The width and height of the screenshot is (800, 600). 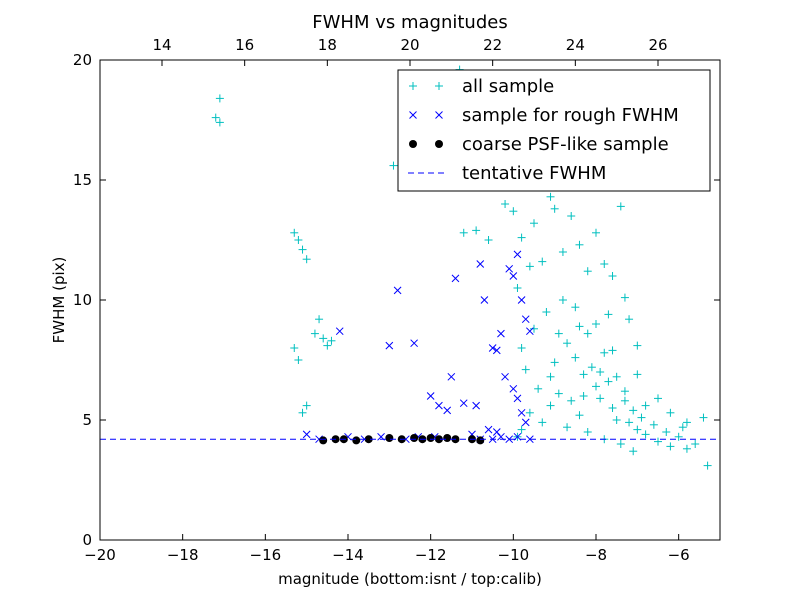 I want to click on series-1-point-43-b, so click(x=451, y=376).